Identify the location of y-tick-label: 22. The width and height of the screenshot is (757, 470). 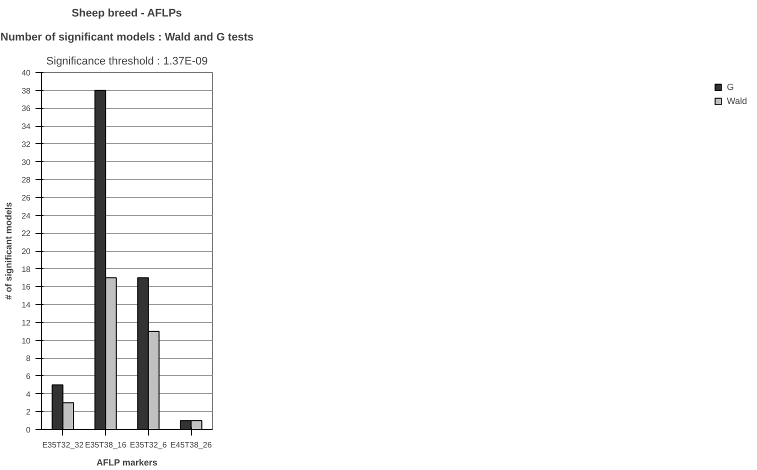
(27, 233).